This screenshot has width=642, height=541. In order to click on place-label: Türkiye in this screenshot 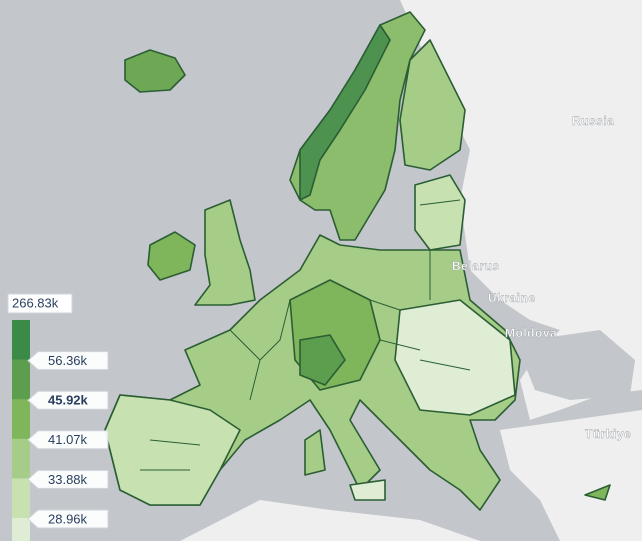, I will do `click(608, 434)`.